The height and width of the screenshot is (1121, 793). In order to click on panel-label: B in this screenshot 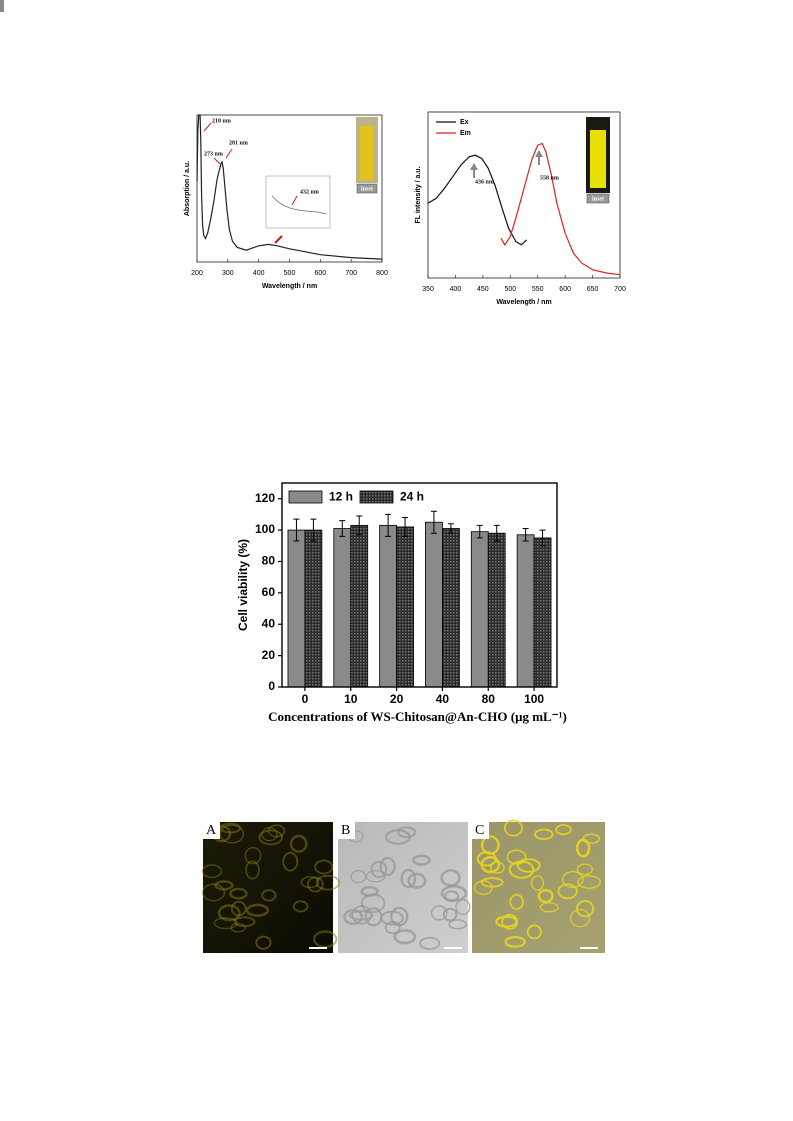, I will do `click(345, 830)`.